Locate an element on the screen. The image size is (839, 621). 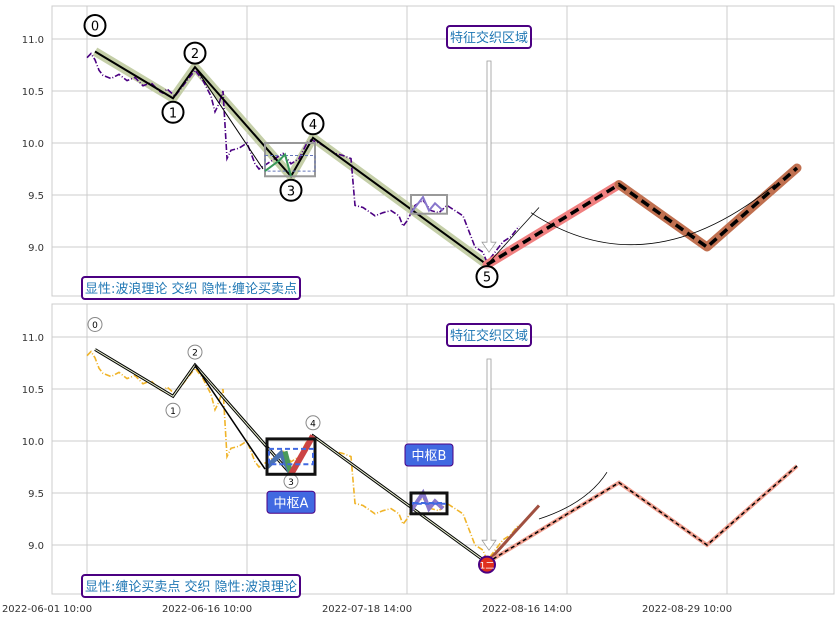
x-tick-label: 2022-08-16 14:00 is located at coordinates (527, 609).